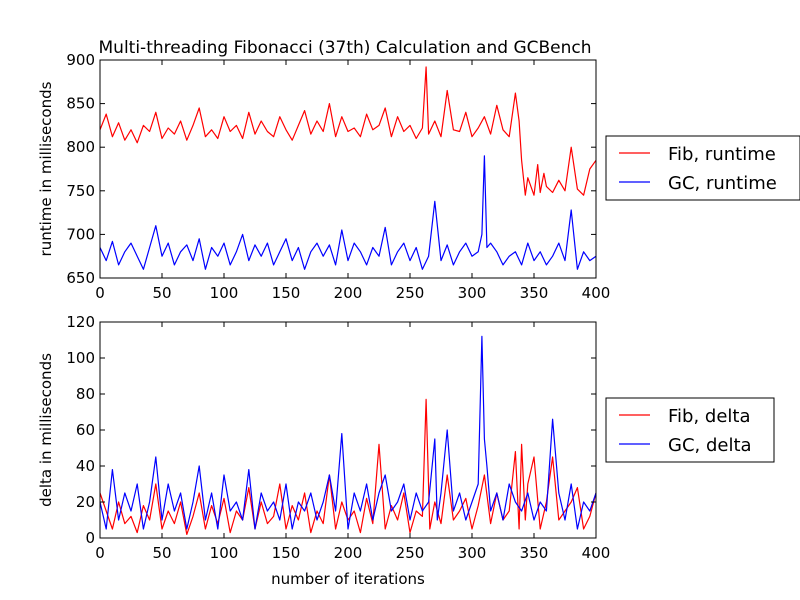 This screenshot has width=800, height=600. I want to click on delta-y-tick-label: 100, so click(80, 358).